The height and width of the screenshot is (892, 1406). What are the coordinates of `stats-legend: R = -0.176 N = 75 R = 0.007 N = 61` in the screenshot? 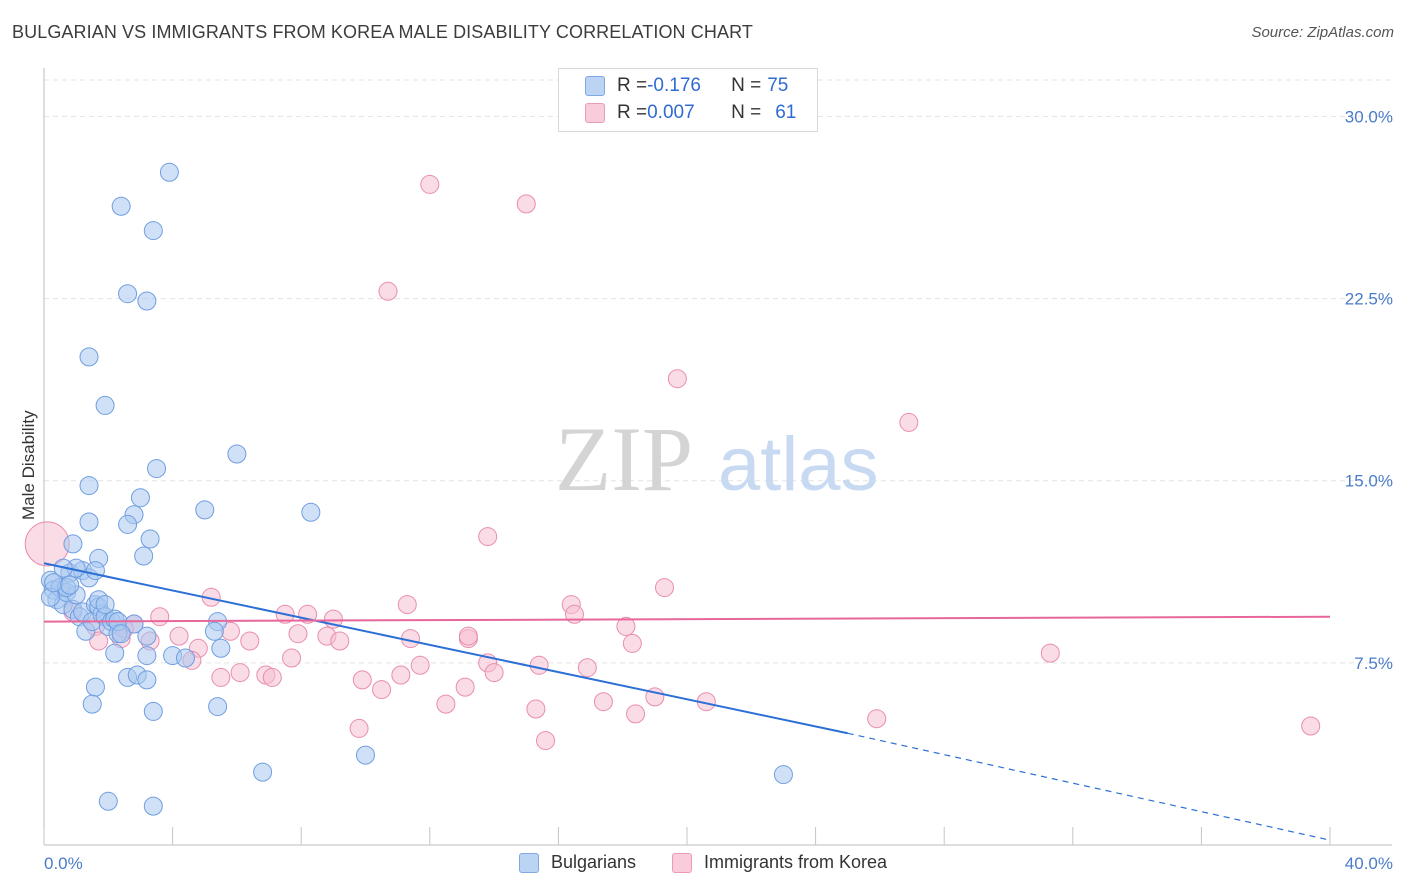 It's located at (688, 100).